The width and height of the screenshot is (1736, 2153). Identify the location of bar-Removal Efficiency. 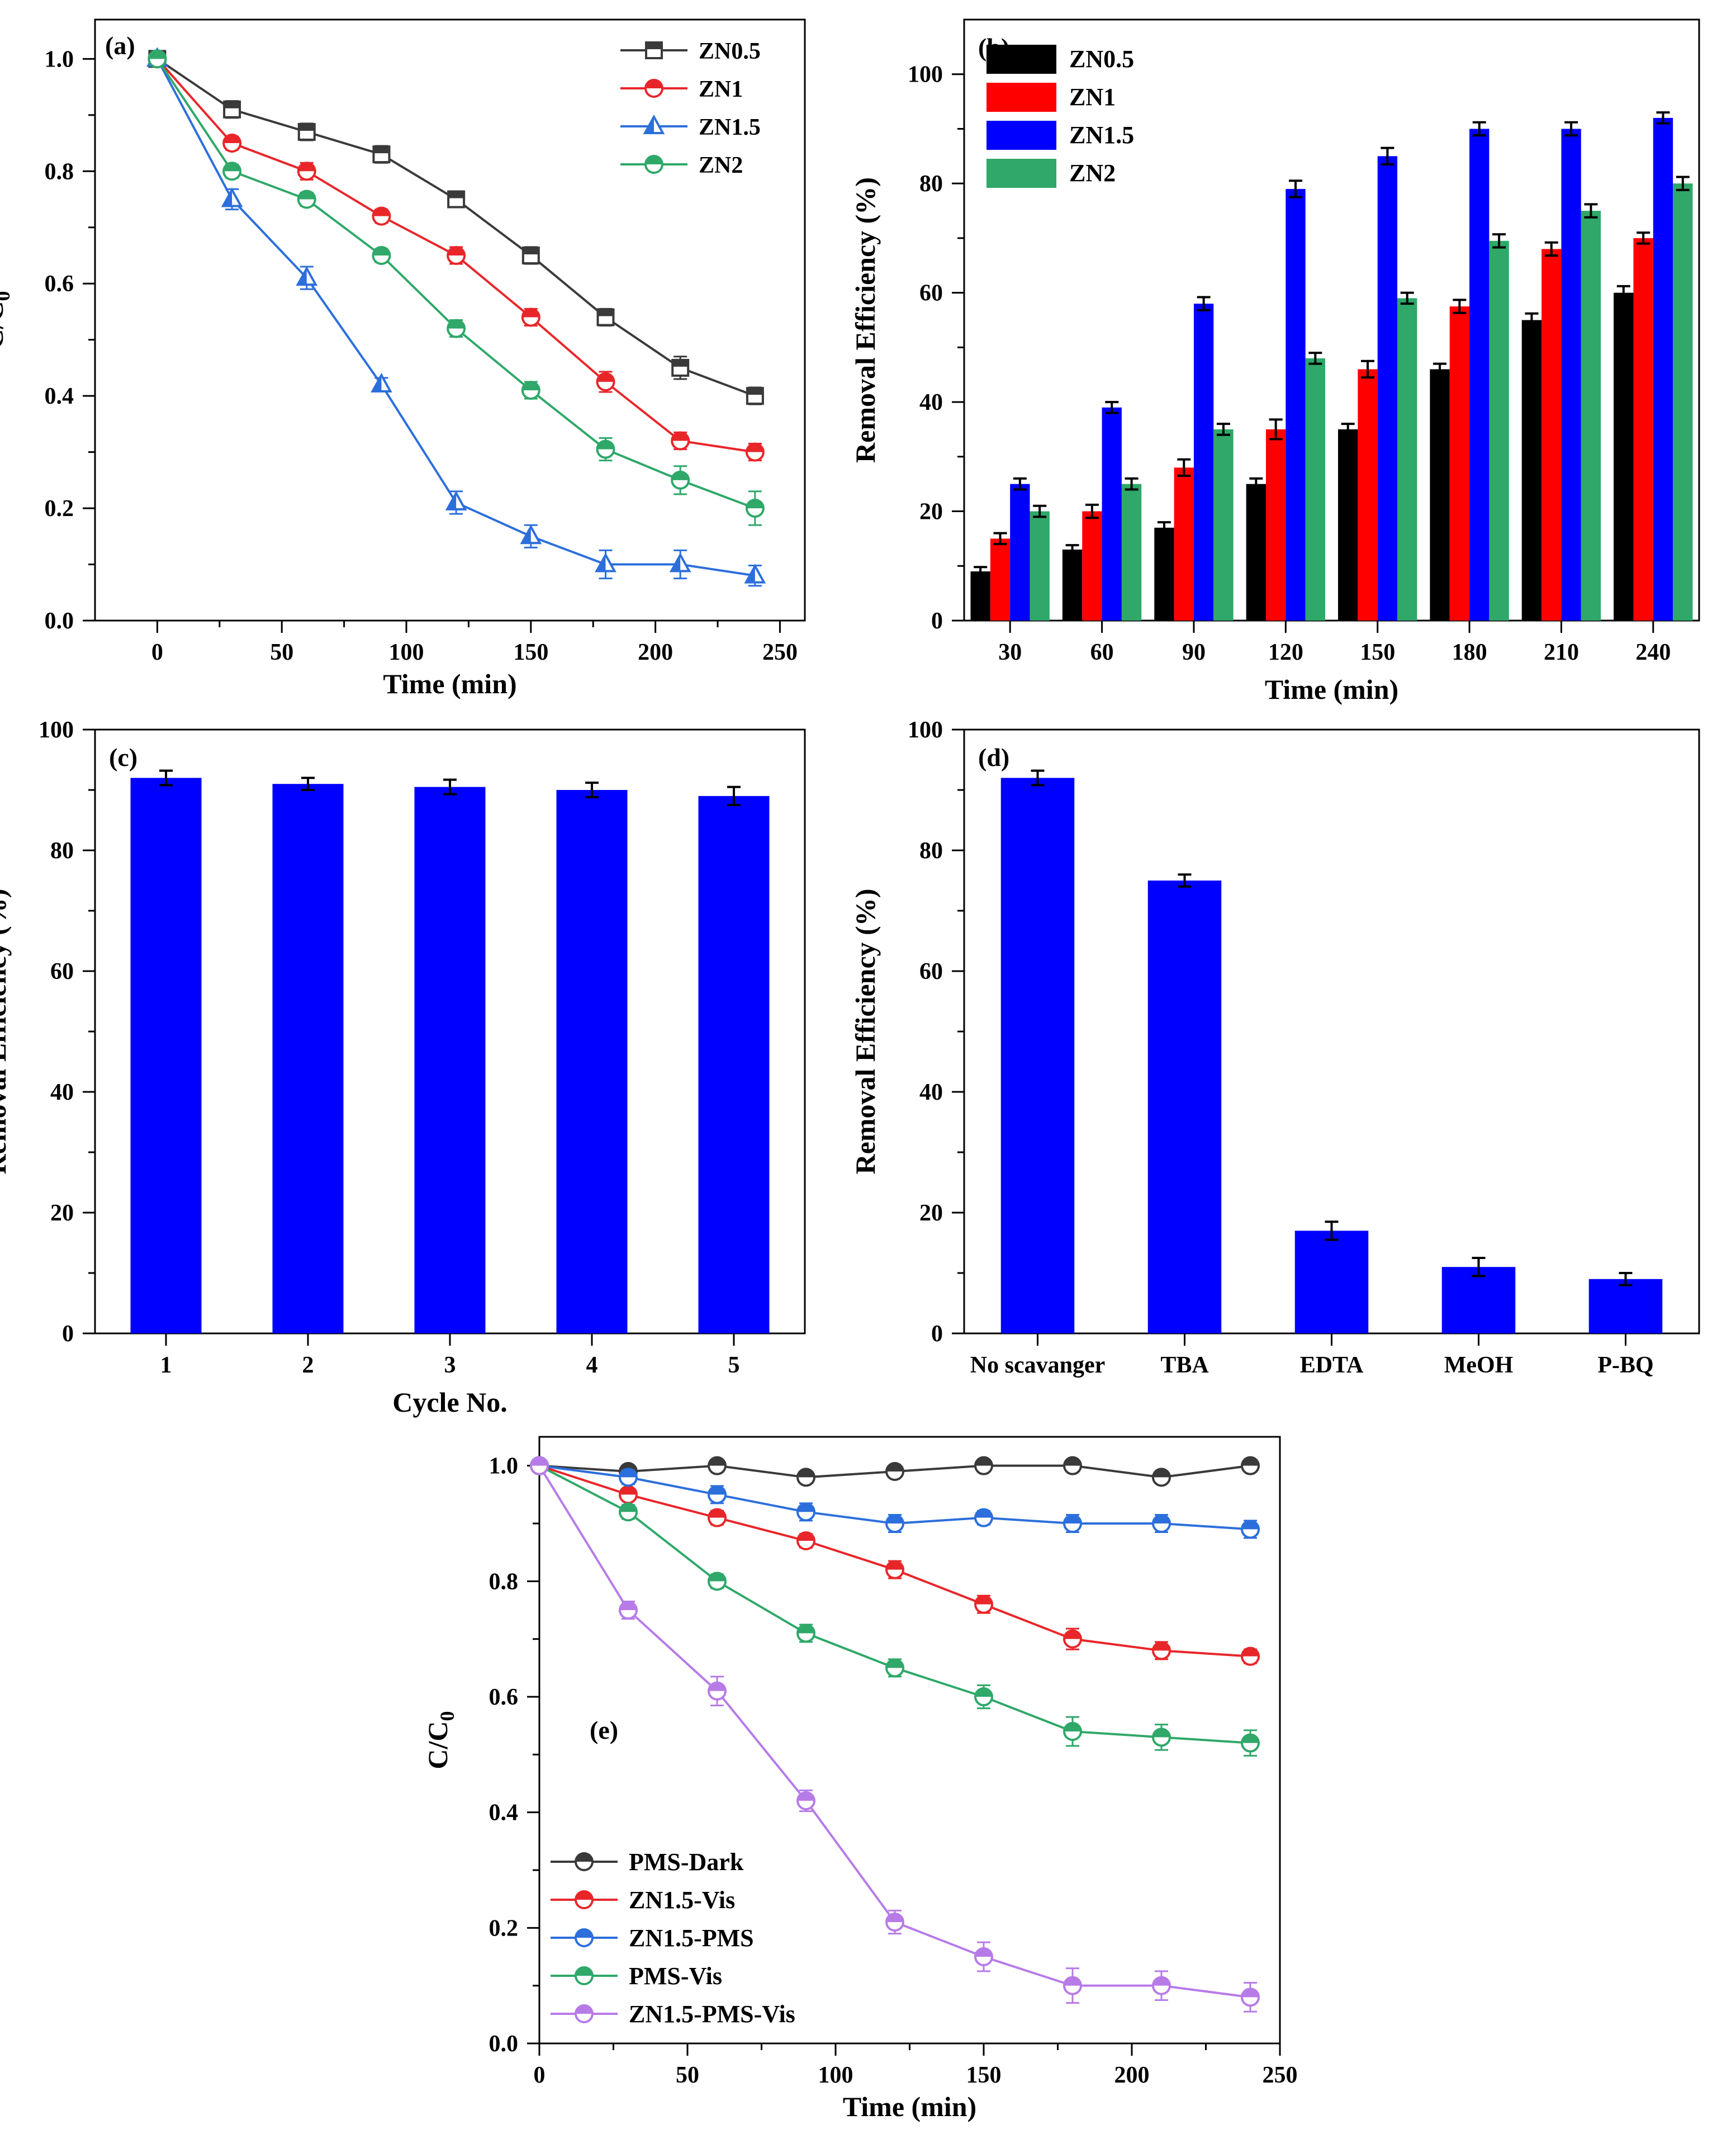
(1478, 1300).